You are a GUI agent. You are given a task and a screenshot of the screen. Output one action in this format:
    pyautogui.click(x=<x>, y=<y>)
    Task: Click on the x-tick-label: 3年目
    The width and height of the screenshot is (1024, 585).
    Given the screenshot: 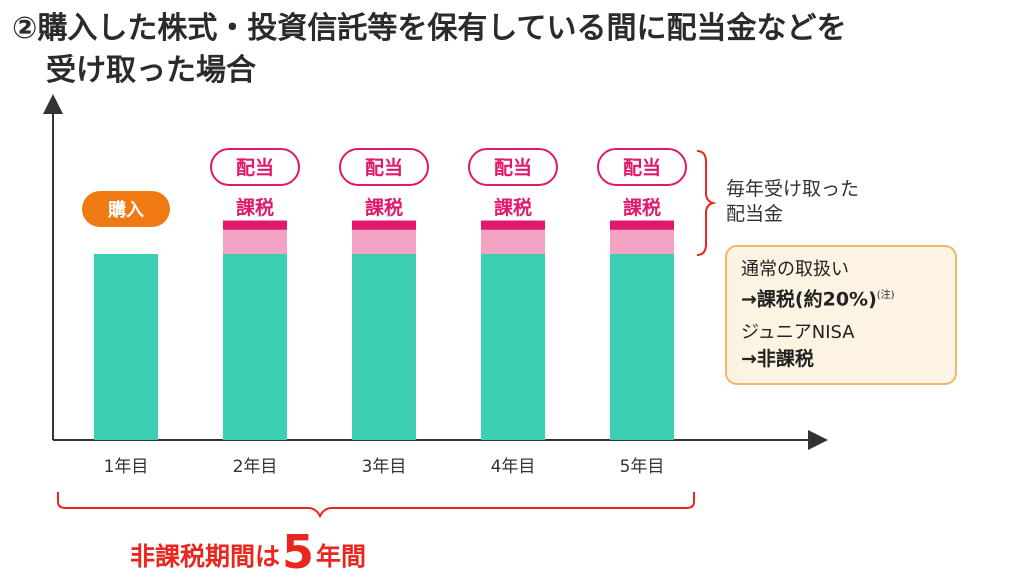 What is the action you would take?
    pyautogui.click(x=384, y=467)
    